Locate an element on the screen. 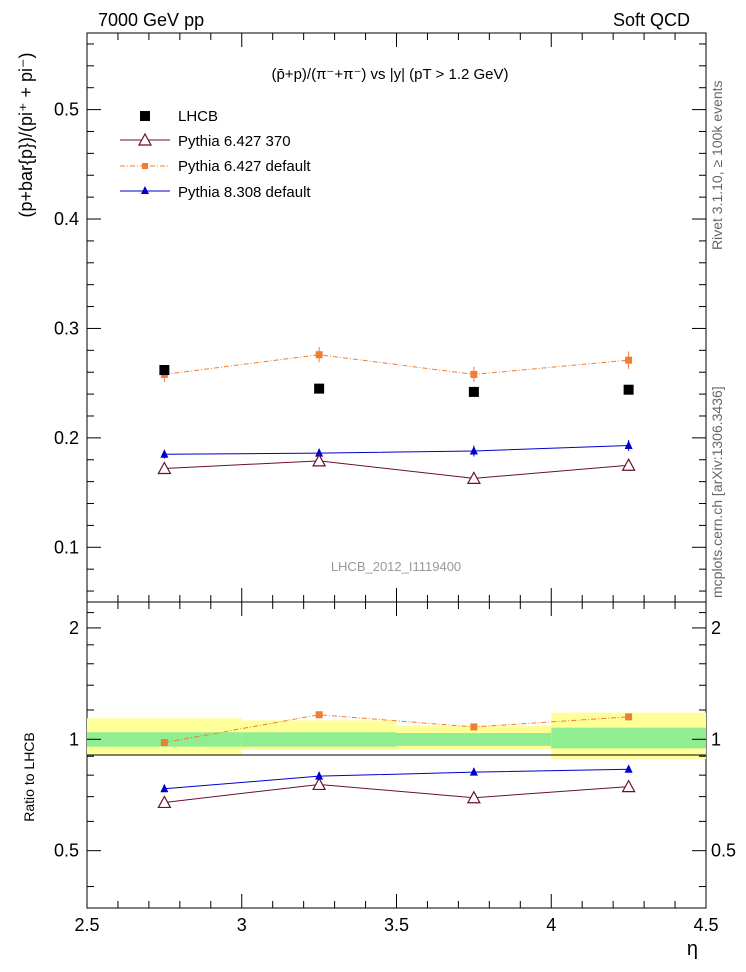  legend-label-pythia6-default: Pythia 6.427 default is located at coordinates (244, 166).